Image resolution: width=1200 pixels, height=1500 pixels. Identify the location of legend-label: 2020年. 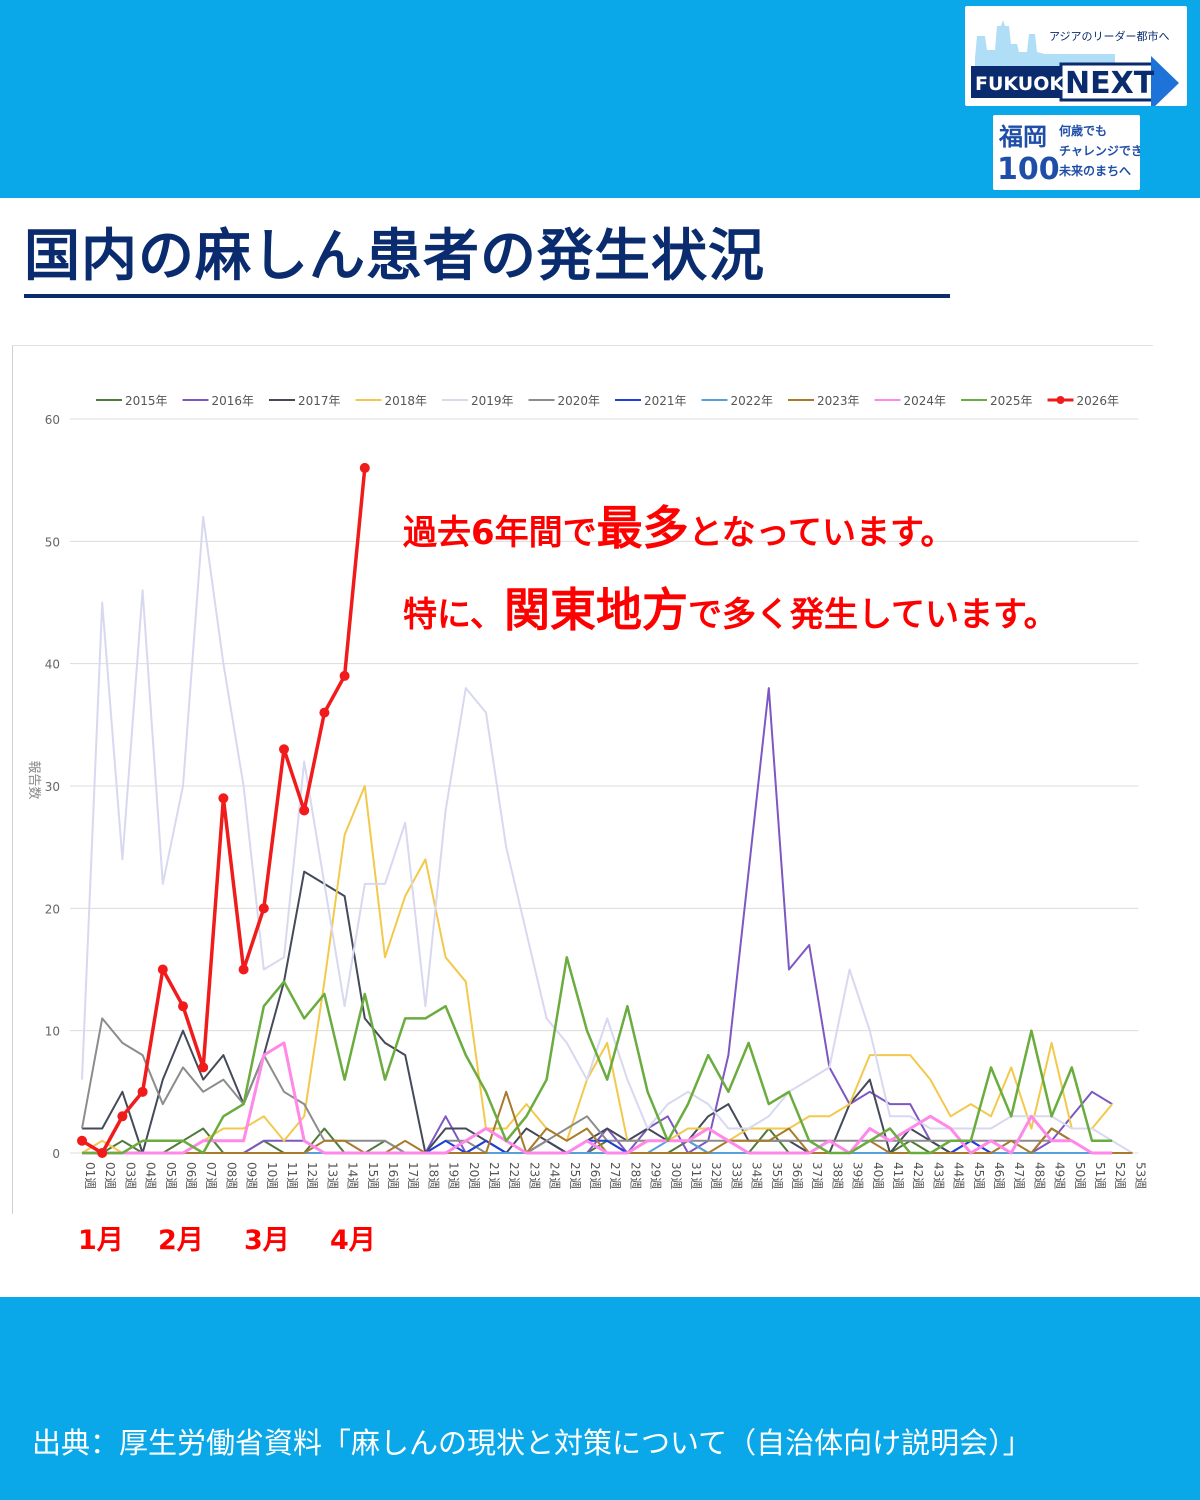
(579, 401).